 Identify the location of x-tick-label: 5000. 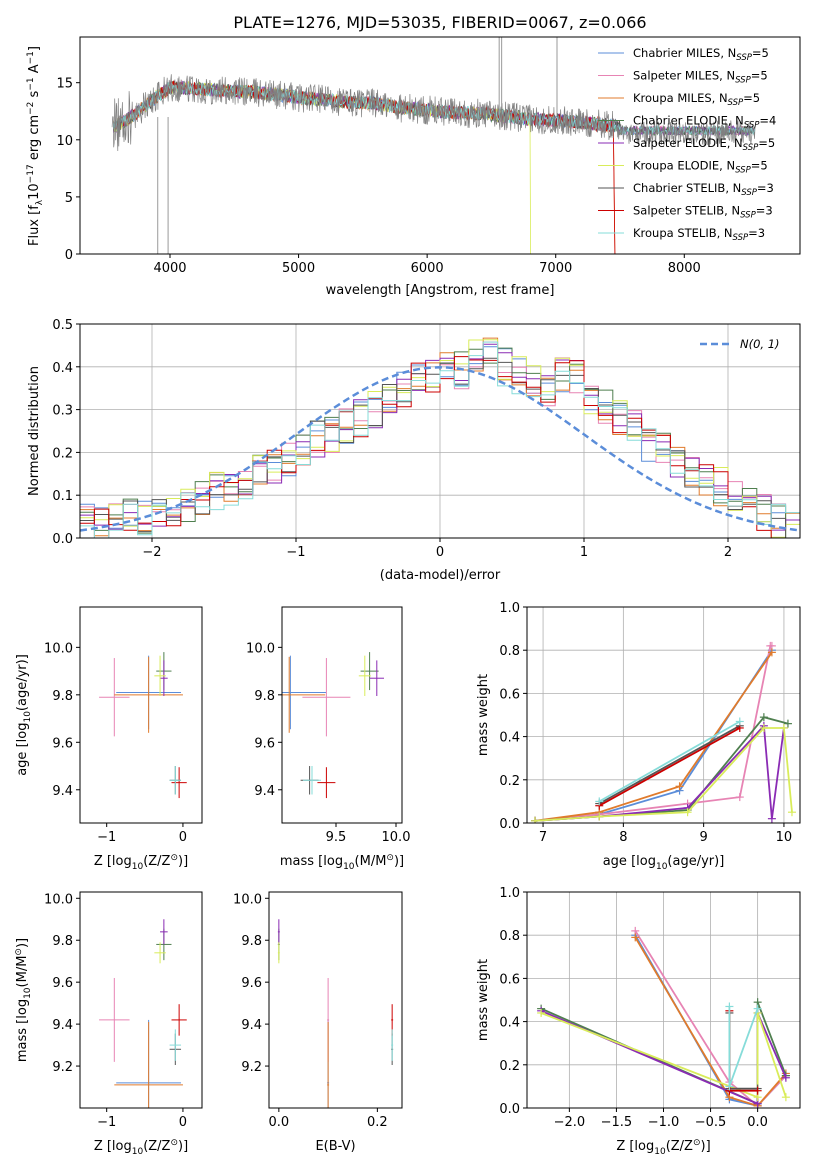
(298, 268).